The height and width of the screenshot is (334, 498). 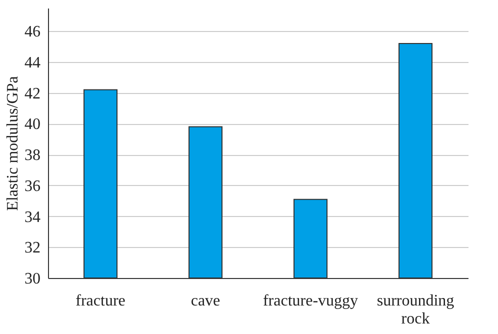 What do you see at coordinates (32, 32) in the screenshot?
I see `y-tick-label: 46` at bounding box center [32, 32].